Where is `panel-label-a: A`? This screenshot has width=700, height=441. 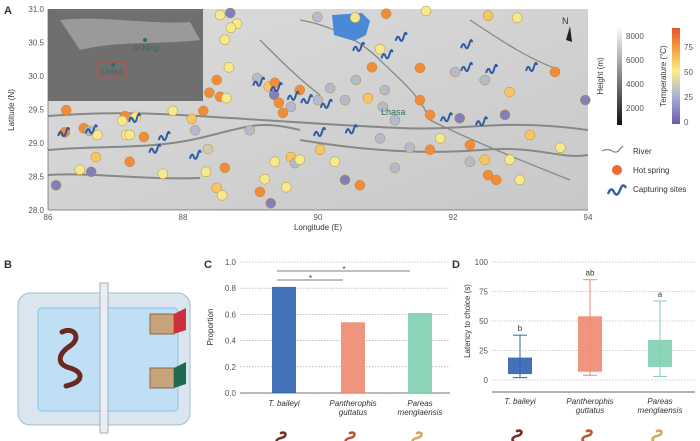 panel-label-a: A is located at coordinates (8, 11).